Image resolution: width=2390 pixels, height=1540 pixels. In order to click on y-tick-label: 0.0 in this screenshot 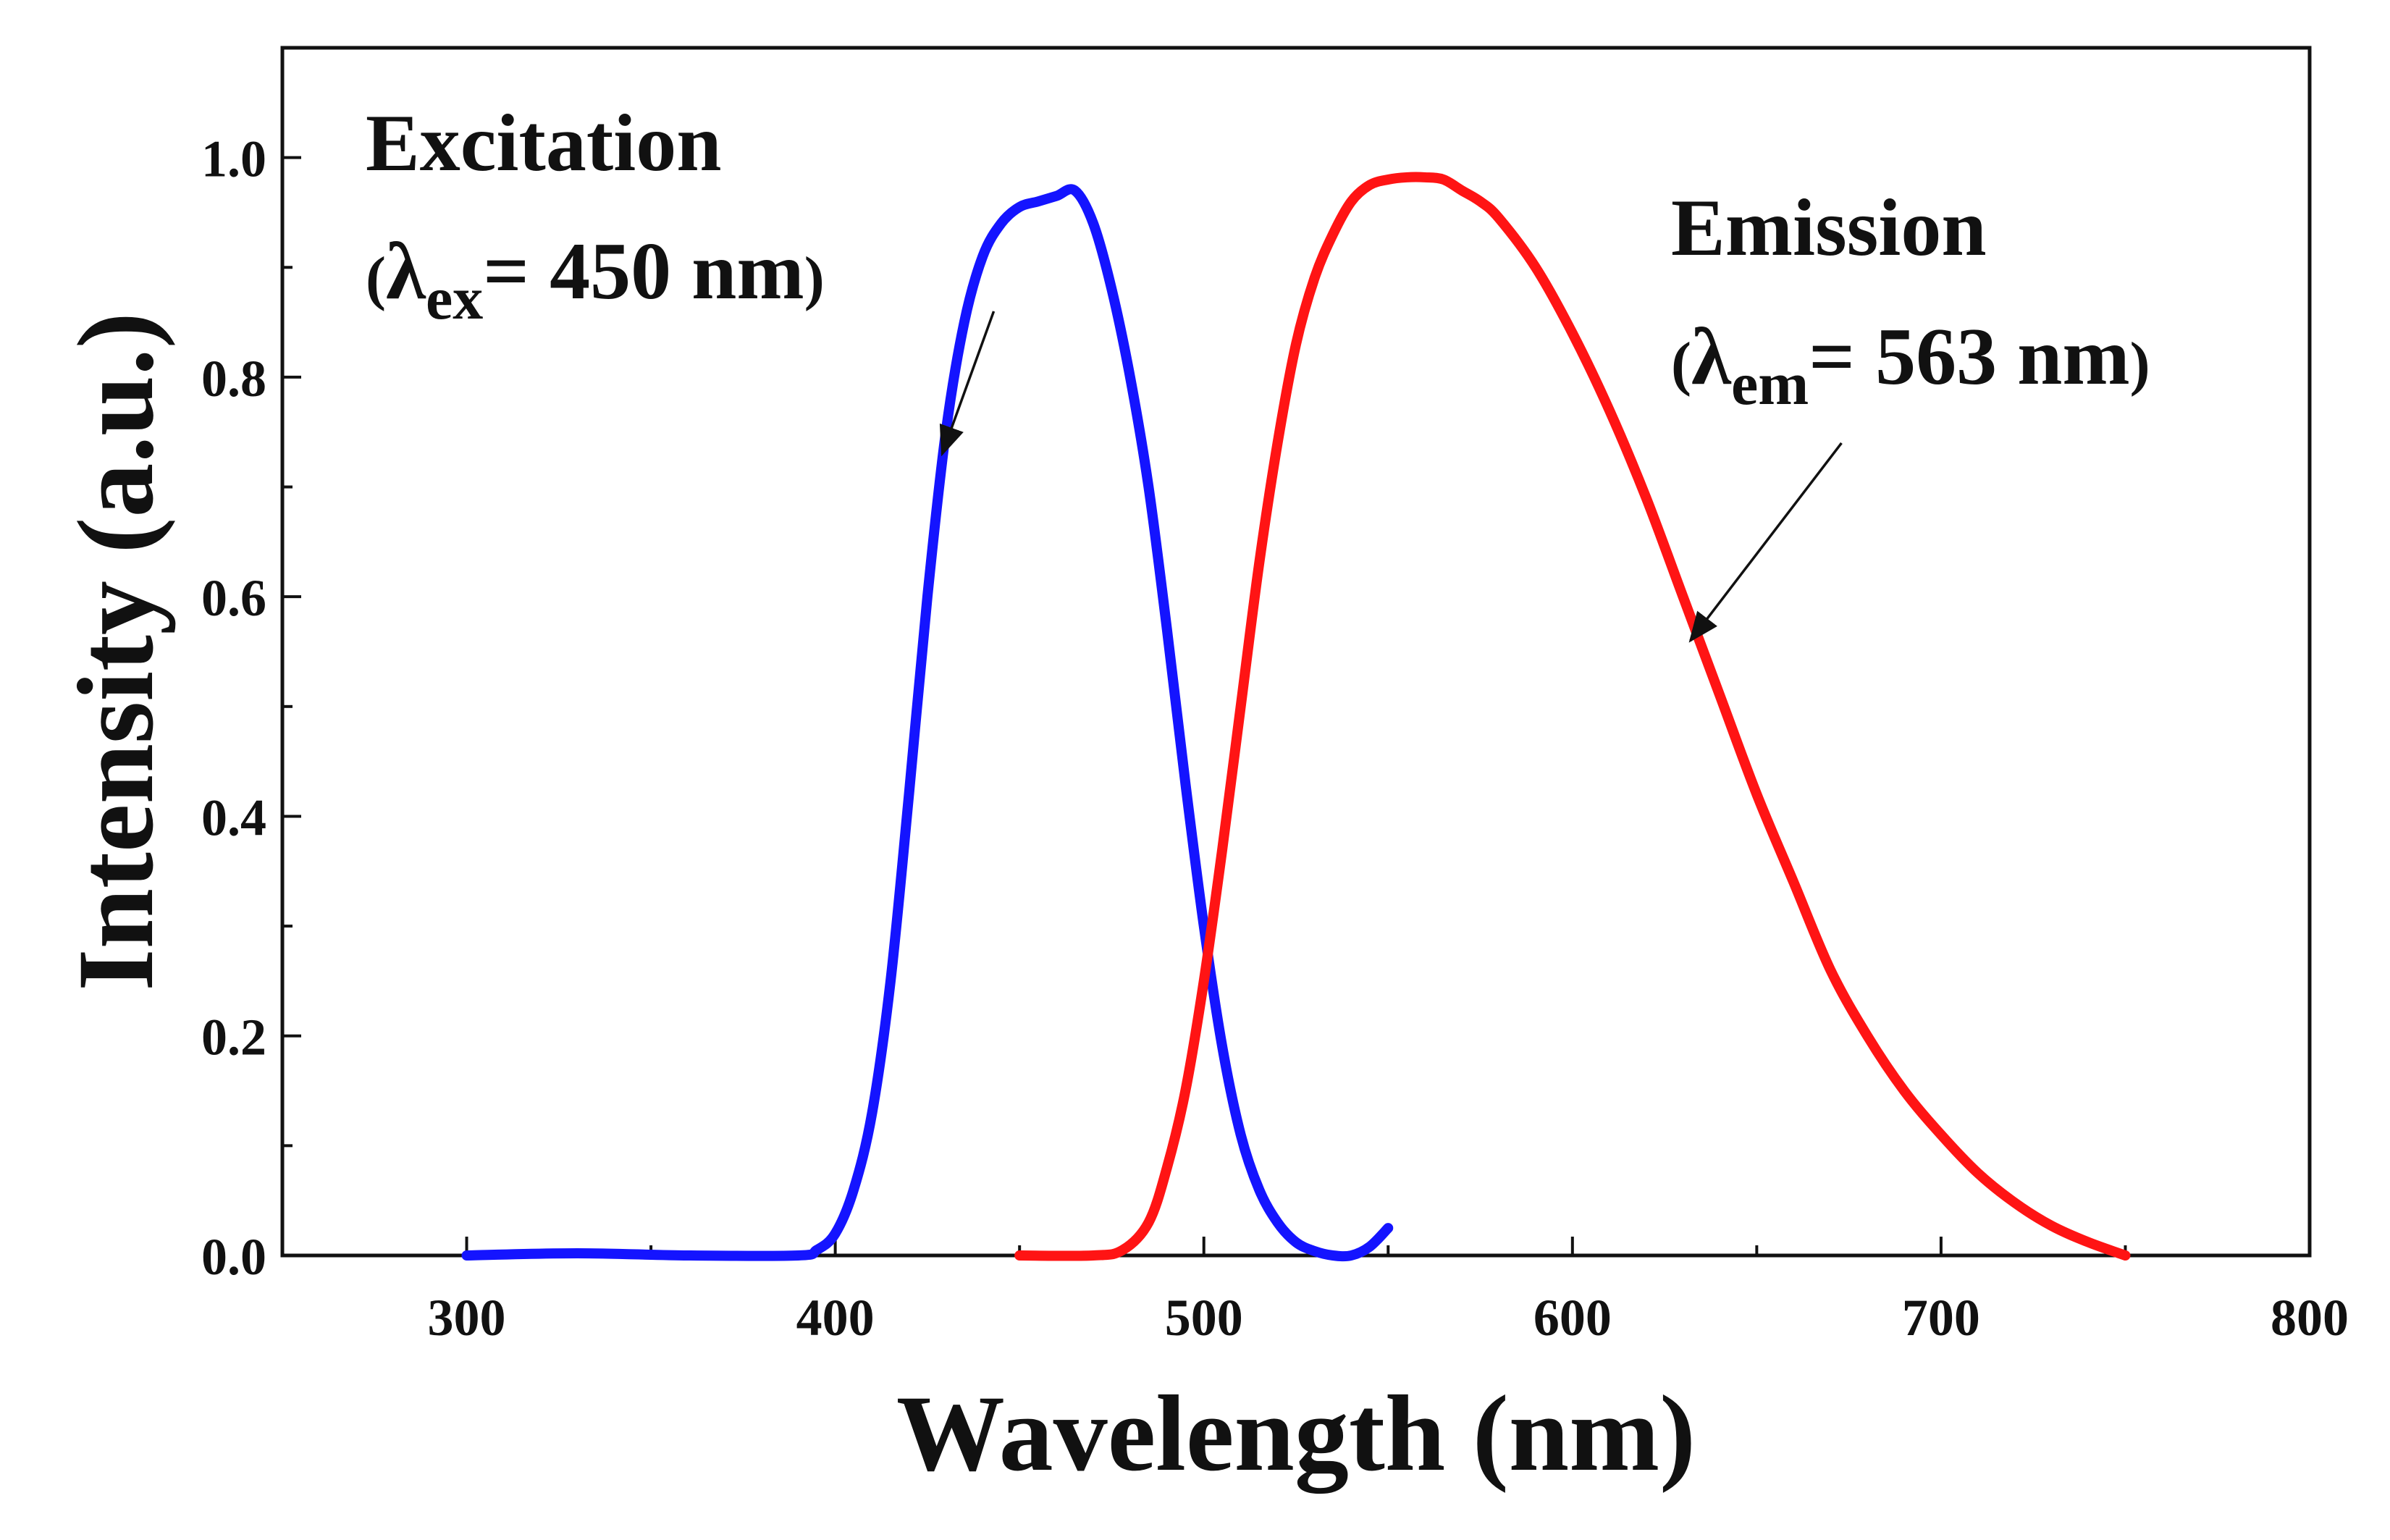, I will do `click(233, 1257)`.